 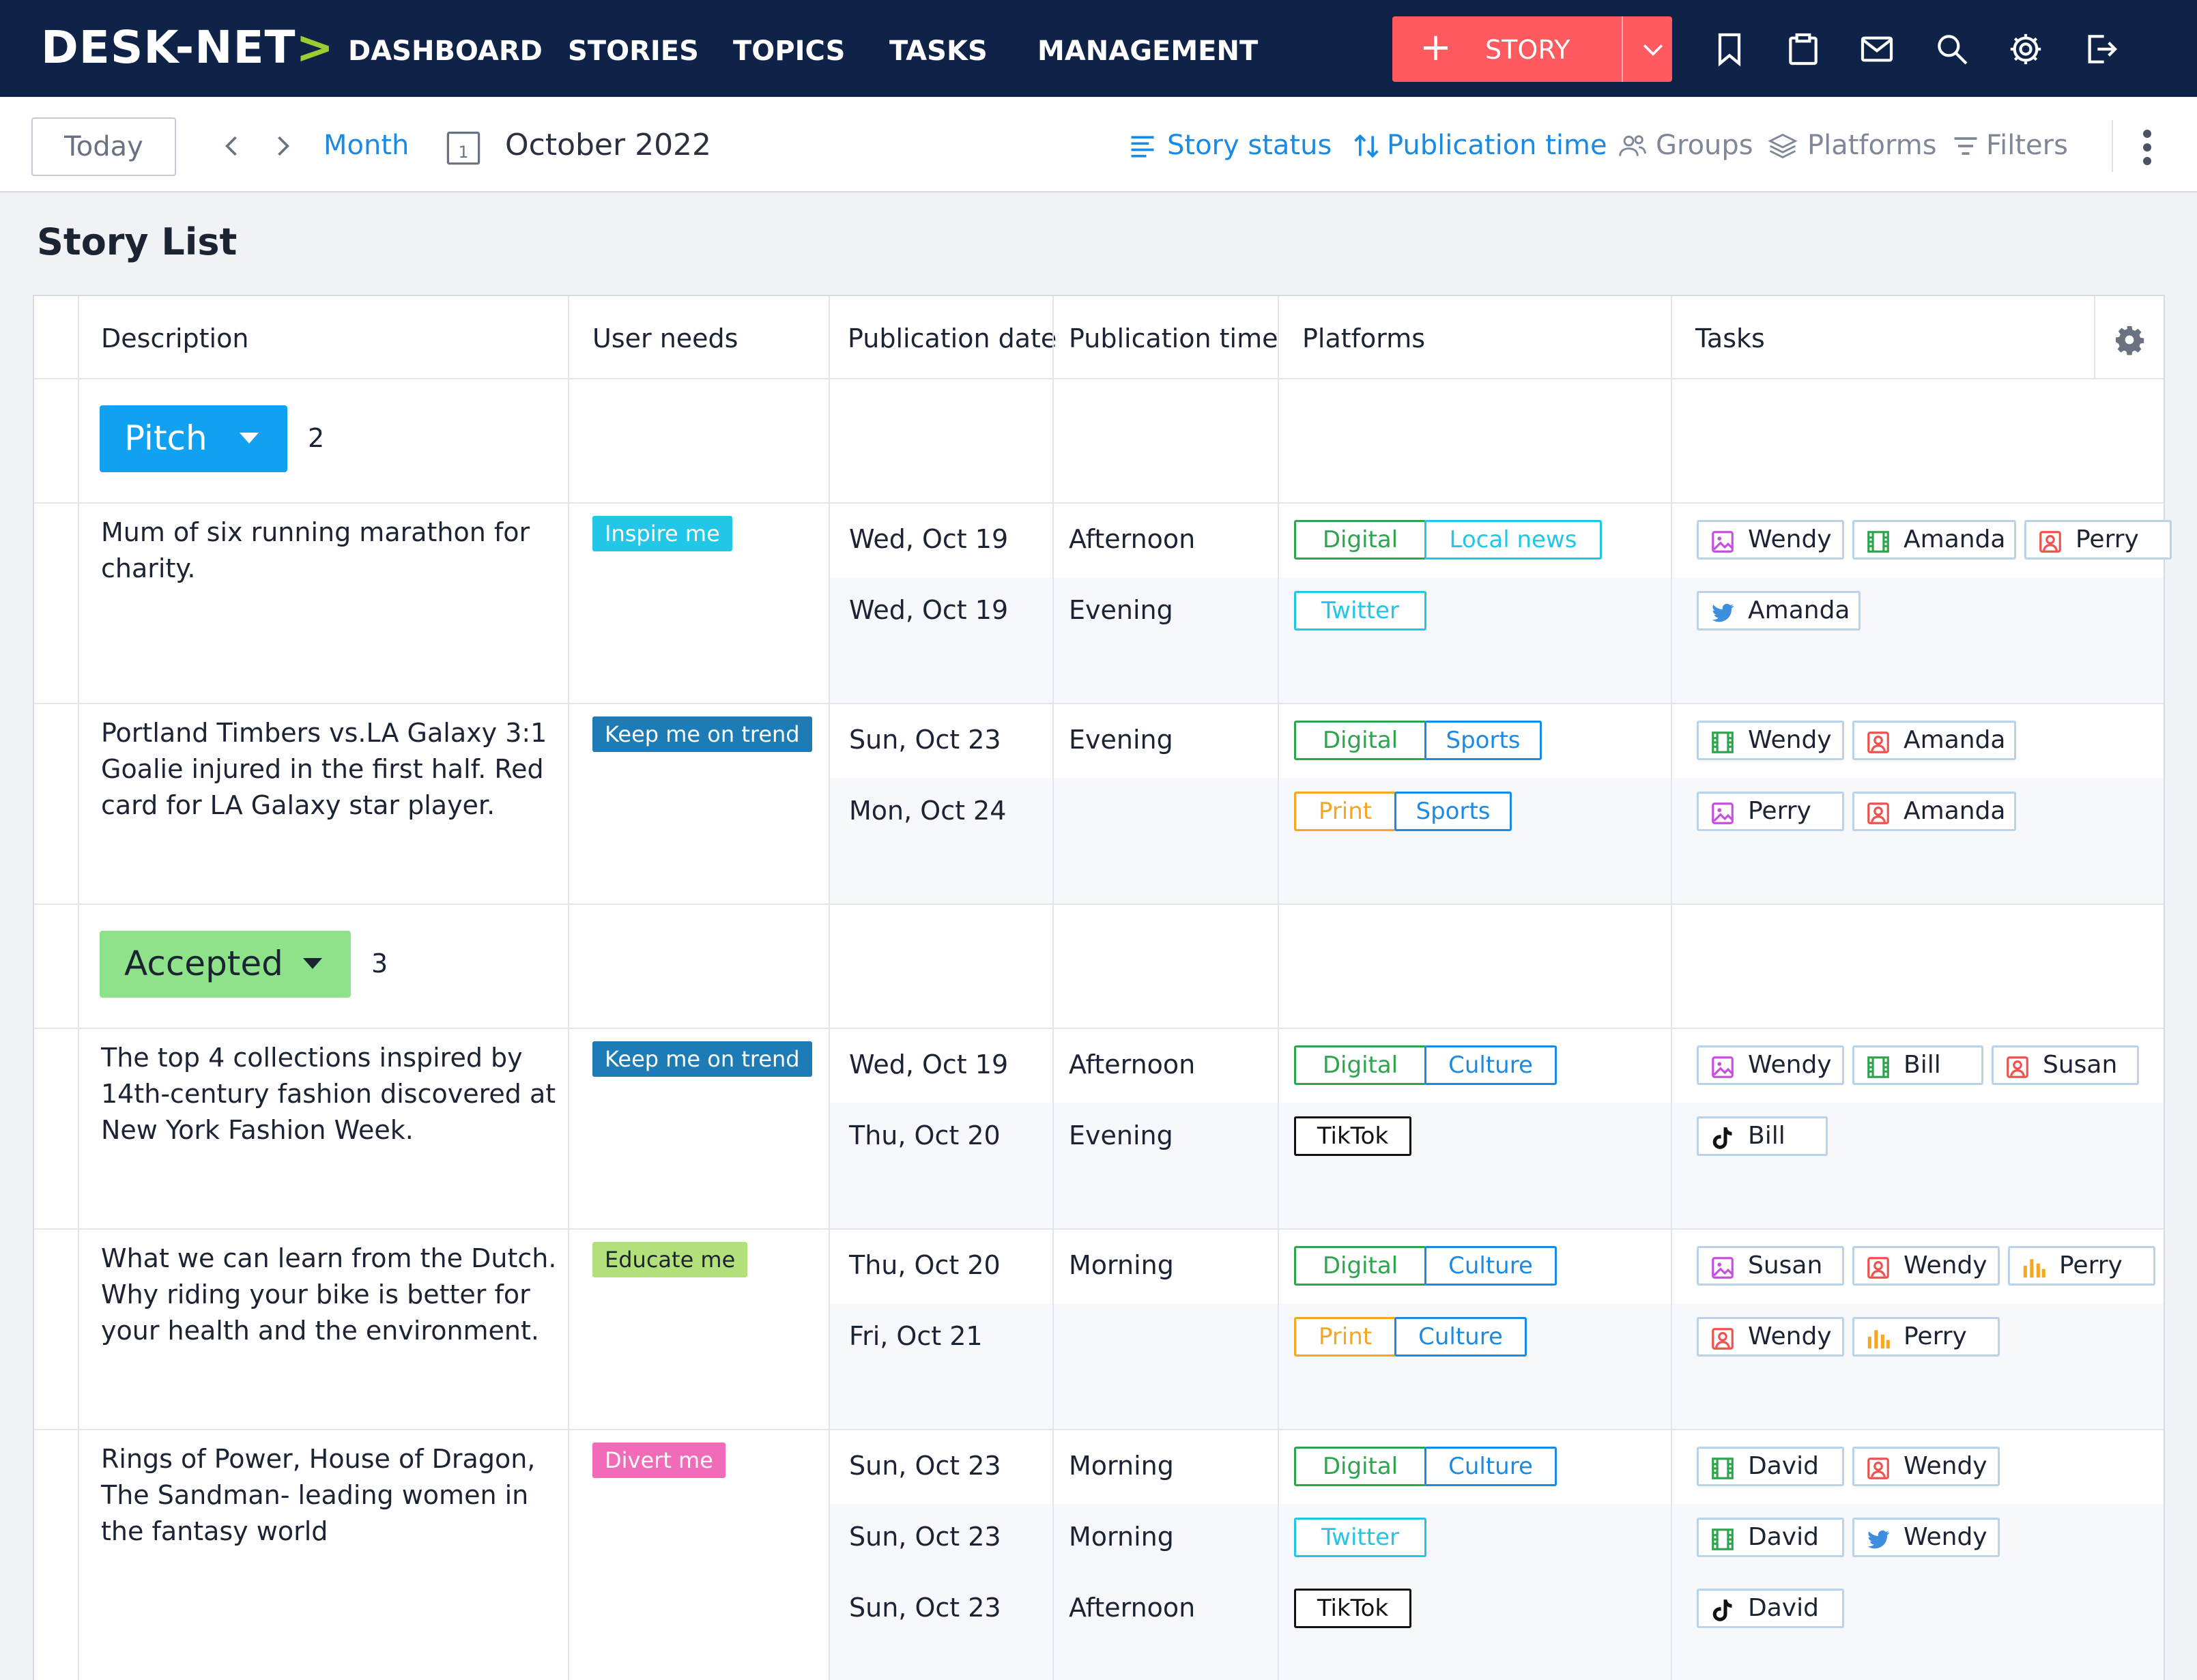 I want to click on header-publication-time: Publication time, so click(x=1173, y=338).